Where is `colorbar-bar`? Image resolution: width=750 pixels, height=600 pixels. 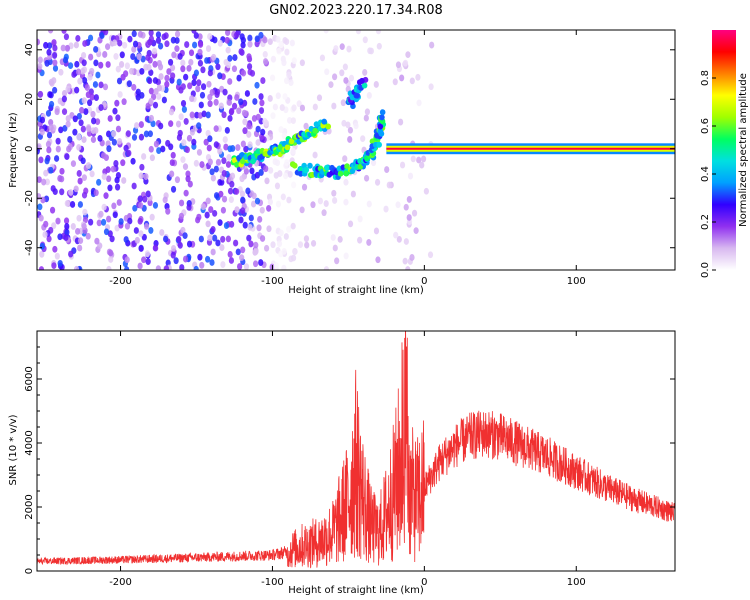 colorbar-bar is located at coordinates (724, 150).